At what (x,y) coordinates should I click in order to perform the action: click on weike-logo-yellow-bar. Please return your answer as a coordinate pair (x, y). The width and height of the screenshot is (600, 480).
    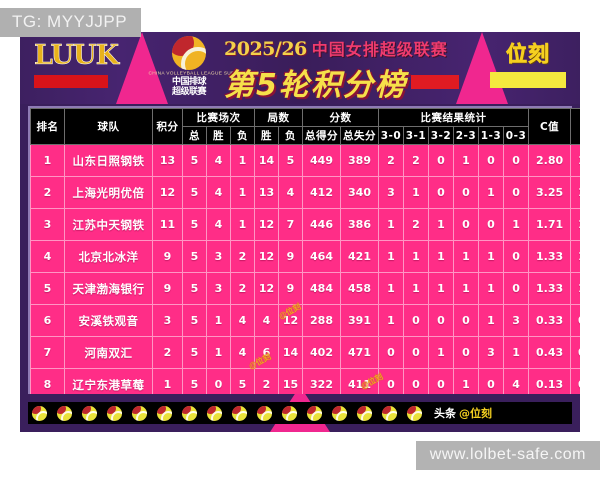
    Looking at the image, I should click on (528, 80).